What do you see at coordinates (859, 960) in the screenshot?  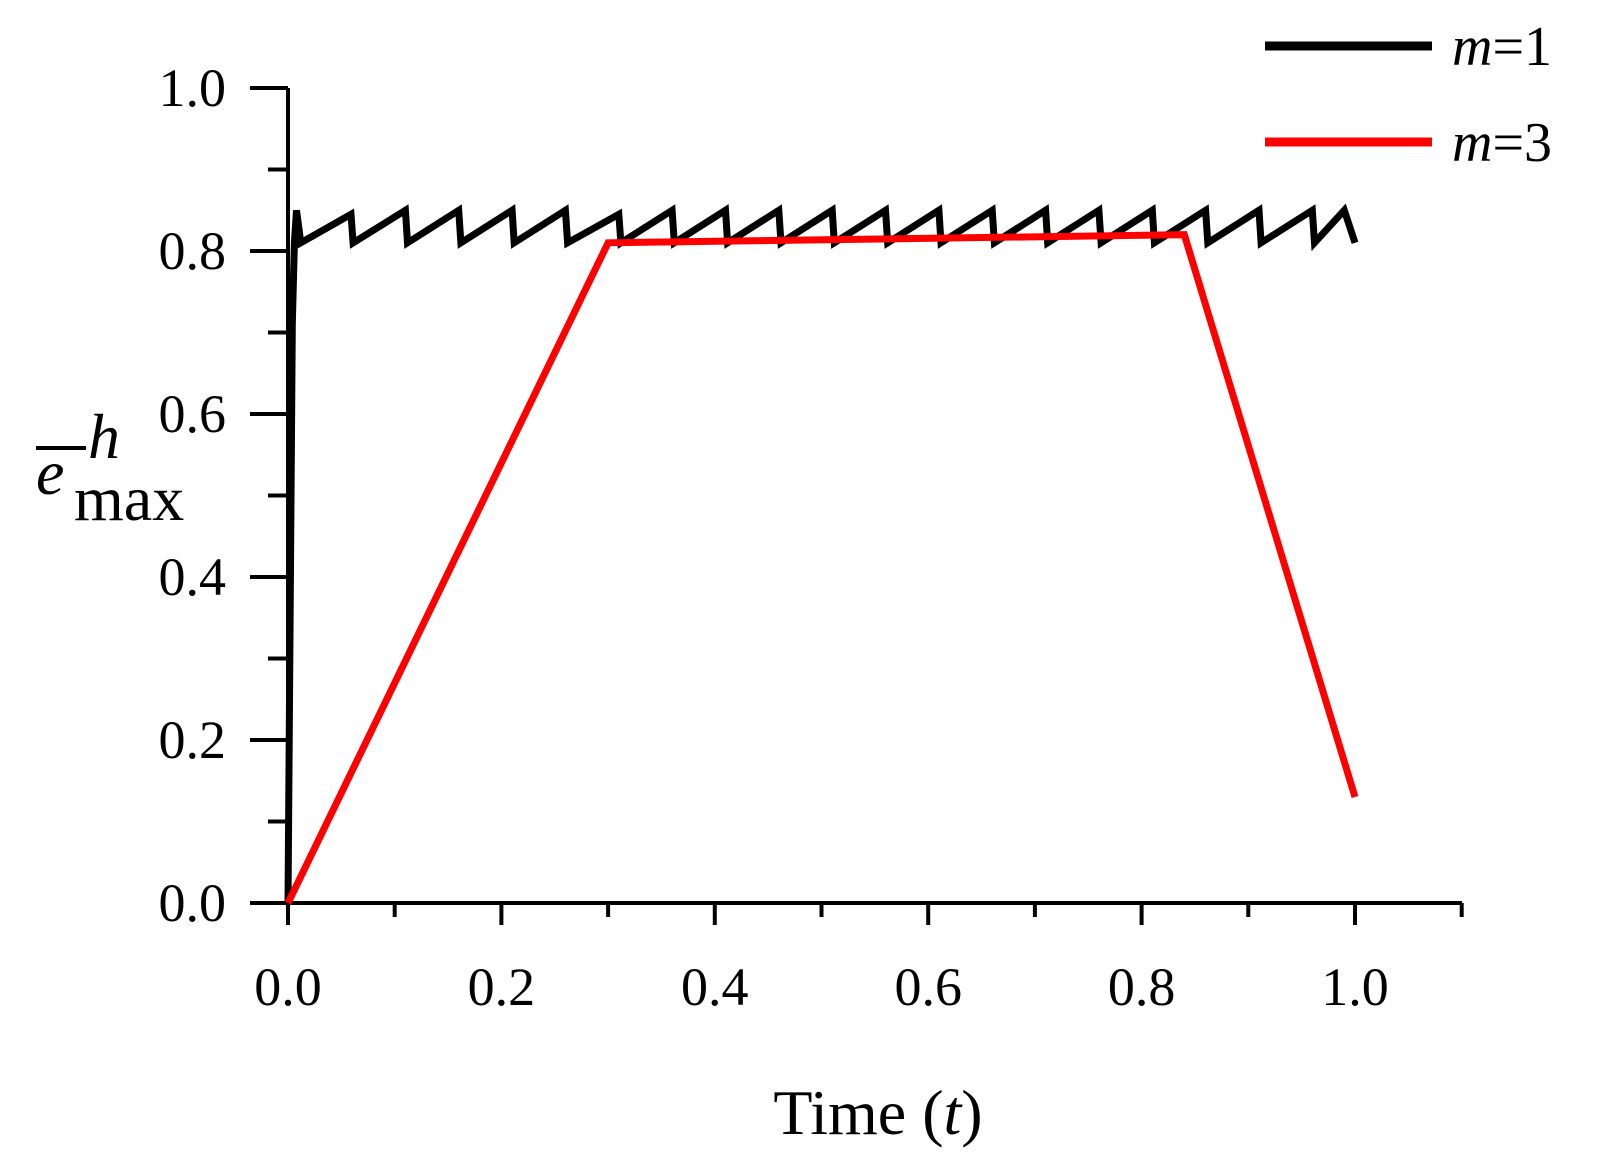 I see `x-ticks: 0.0 0.2 0.4 0.6 0.8 1.0` at bounding box center [859, 960].